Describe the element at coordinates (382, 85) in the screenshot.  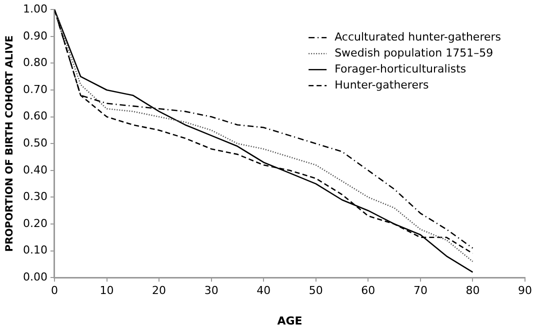
I see `legend-label: Hunter-gatherers` at that location.